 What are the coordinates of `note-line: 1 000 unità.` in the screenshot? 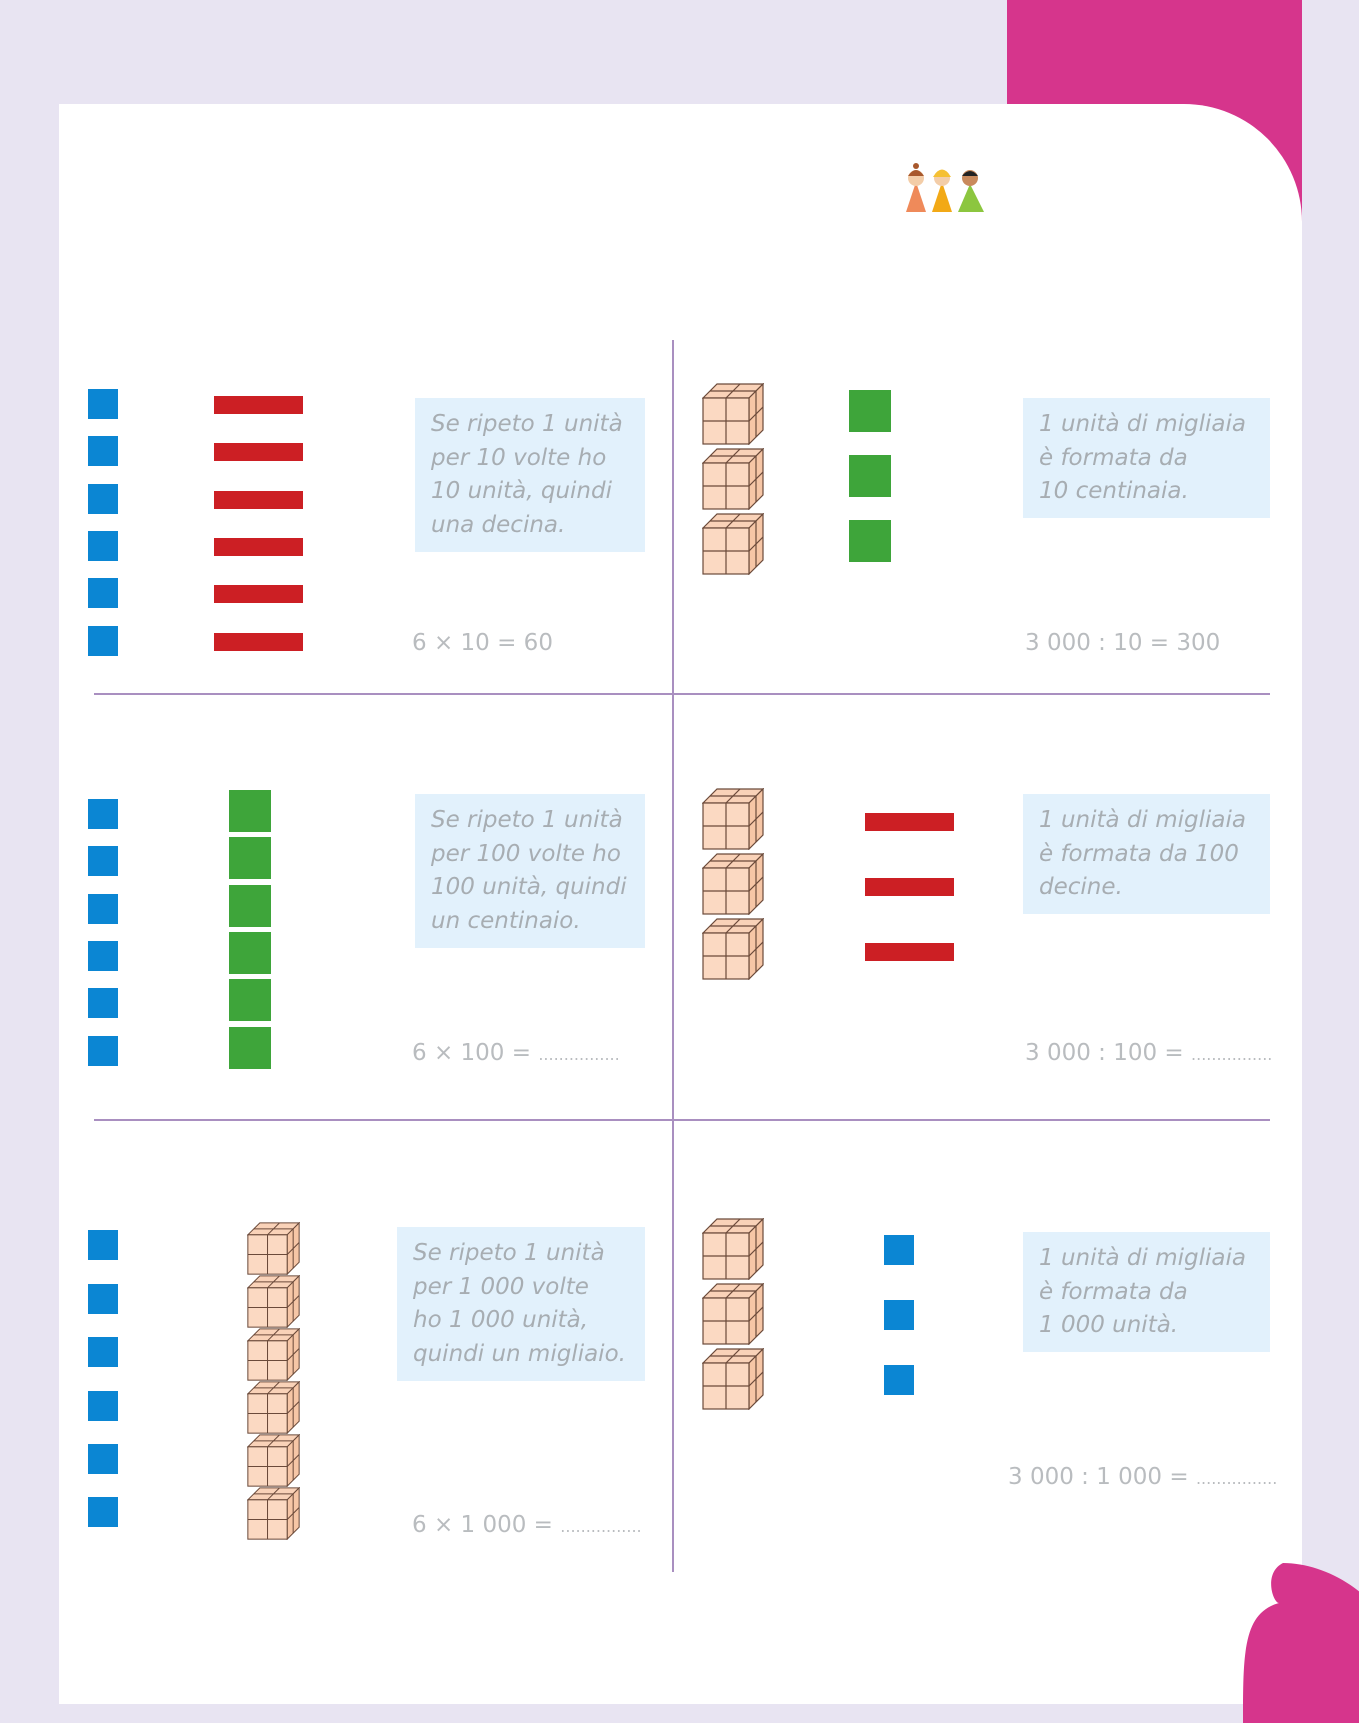 It's located at (1109, 1325).